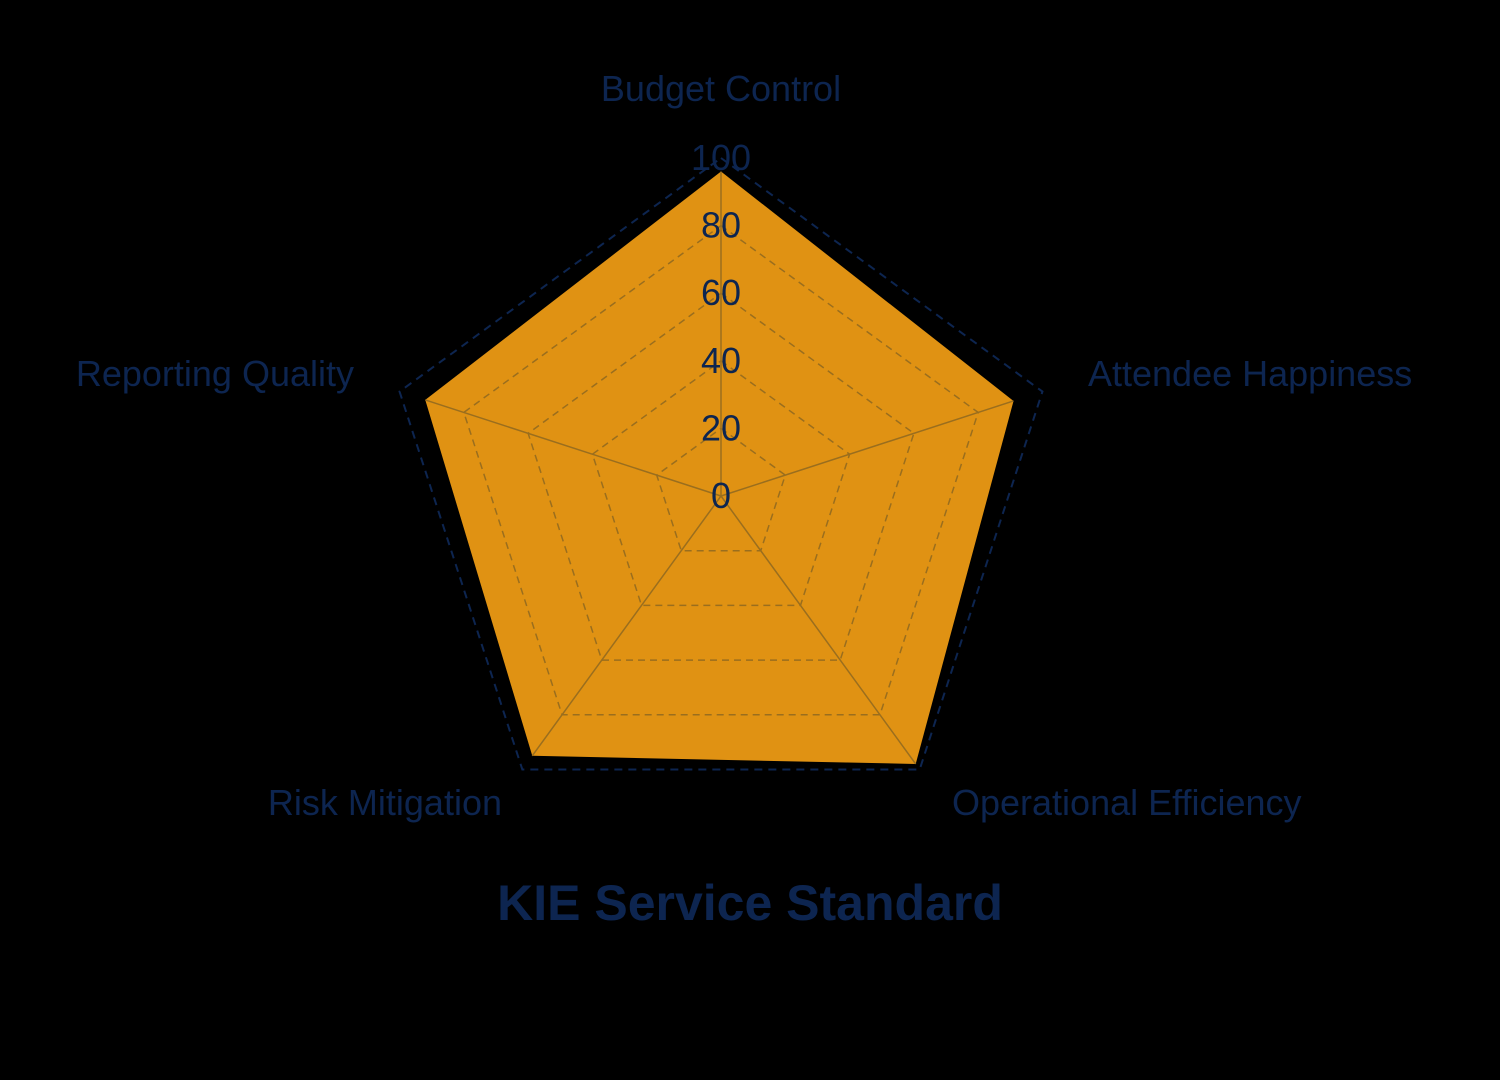 This screenshot has height=1080, width=1500. What do you see at coordinates (721, 495) in the screenshot?
I see `tick-label-0: 0` at bounding box center [721, 495].